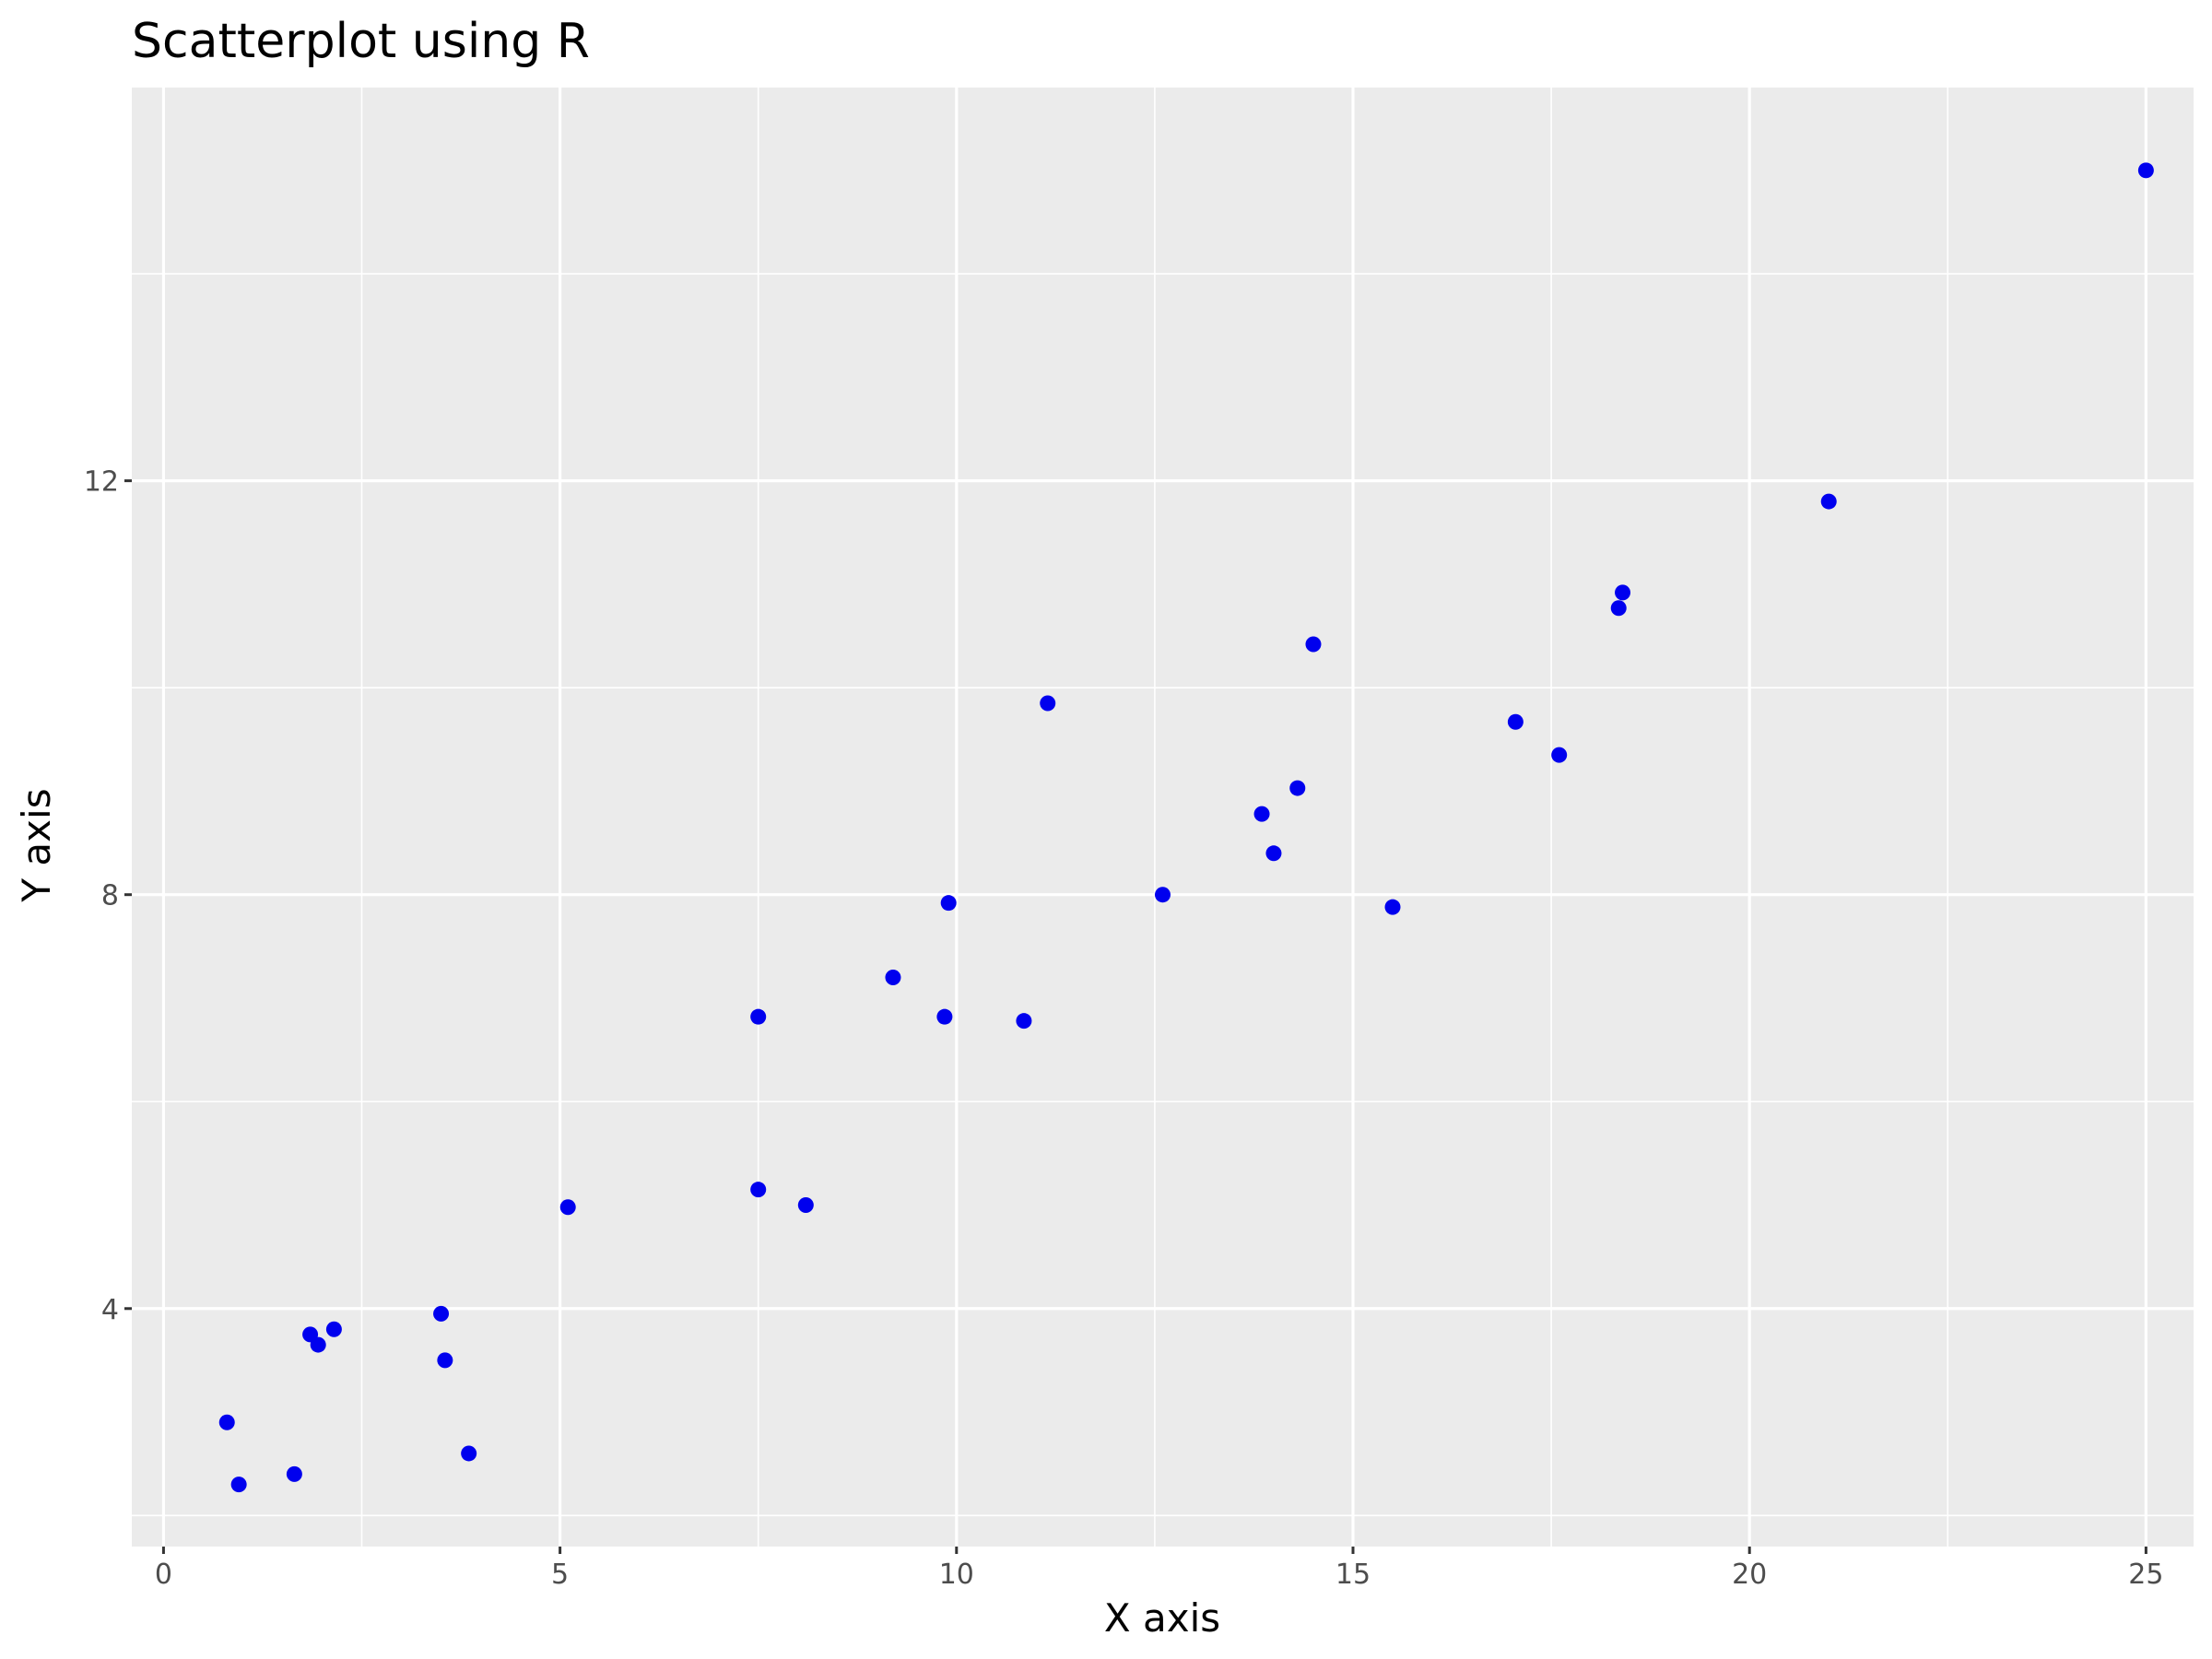 This screenshot has height=1659, width=2212. I want to click on x-axis: 0 5 10 15 20 25, so click(1159, 1569).